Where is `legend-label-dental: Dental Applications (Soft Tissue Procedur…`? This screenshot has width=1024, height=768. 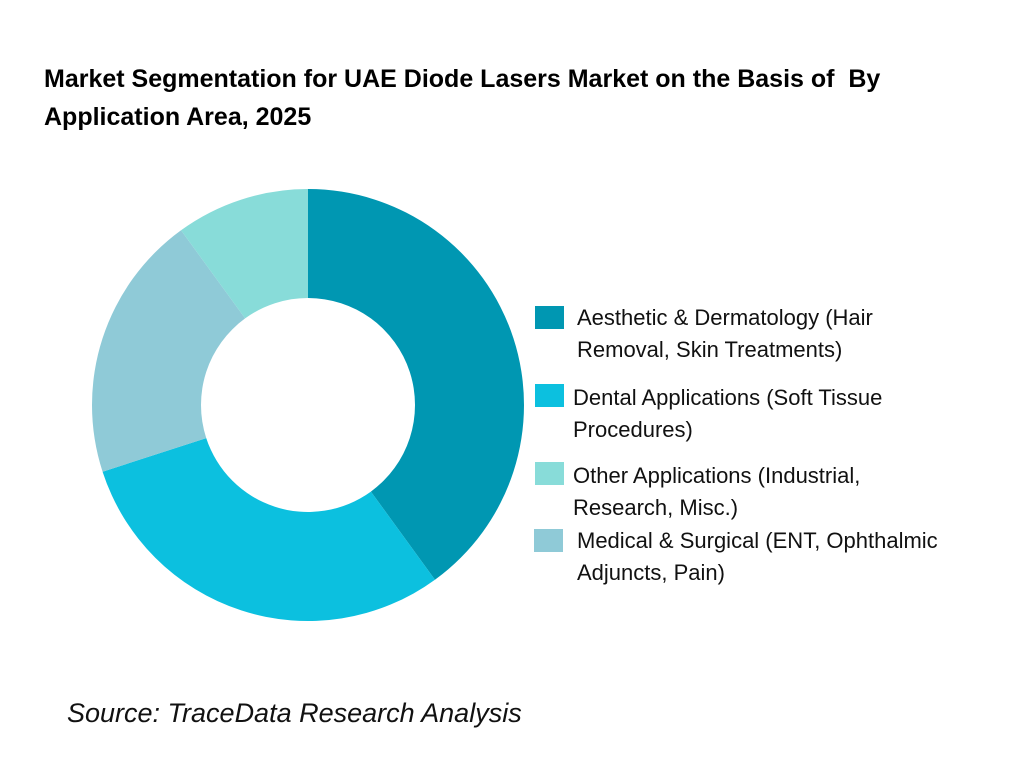 legend-label-dental: Dental Applications (Soft Tissue Procedur… is located at coordinates (728, 413).